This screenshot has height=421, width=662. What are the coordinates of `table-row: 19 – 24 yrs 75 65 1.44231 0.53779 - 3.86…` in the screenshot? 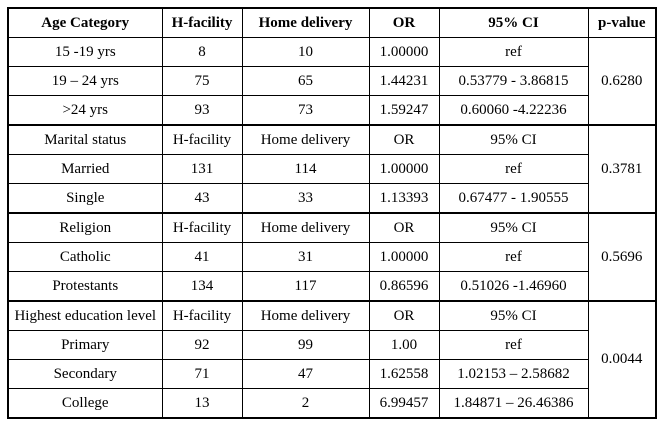 It's located at (331, 81).